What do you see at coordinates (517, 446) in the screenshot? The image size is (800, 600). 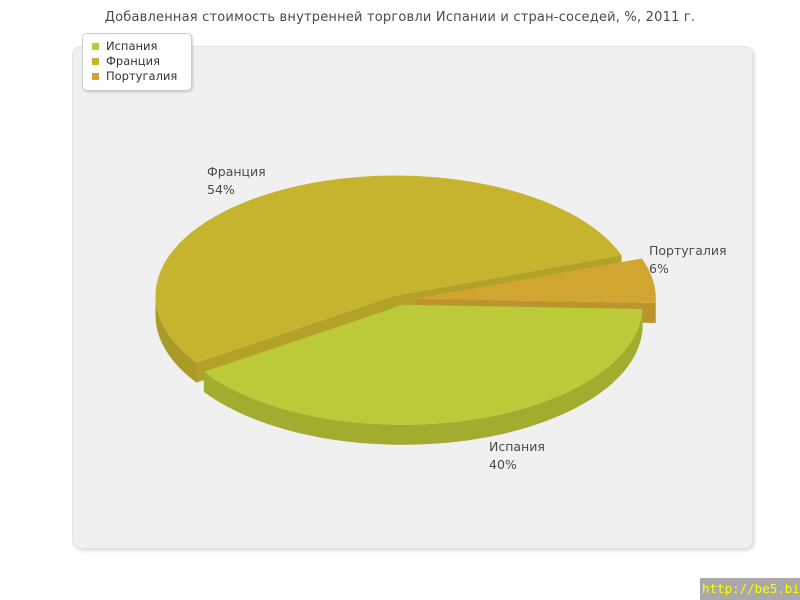 I see `slice-label-name: Испания` at bounding box center [517, 446].